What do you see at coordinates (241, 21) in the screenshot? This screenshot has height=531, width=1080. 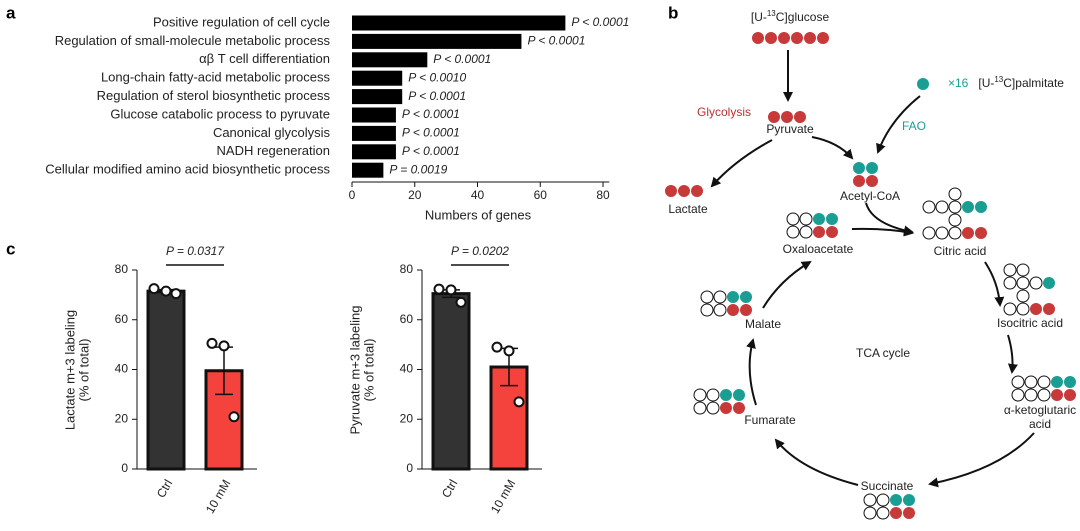 I see `category-label: Positive regulation of cell cycle` at bounding box center [241, 21].